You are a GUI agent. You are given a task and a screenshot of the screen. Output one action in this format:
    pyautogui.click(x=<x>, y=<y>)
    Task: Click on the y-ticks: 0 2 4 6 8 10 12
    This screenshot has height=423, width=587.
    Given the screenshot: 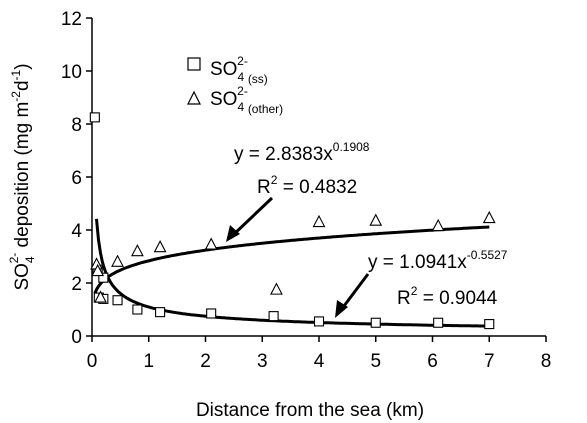 What is the action you would take?
    pyautogui.click(x=76, y=178)
    